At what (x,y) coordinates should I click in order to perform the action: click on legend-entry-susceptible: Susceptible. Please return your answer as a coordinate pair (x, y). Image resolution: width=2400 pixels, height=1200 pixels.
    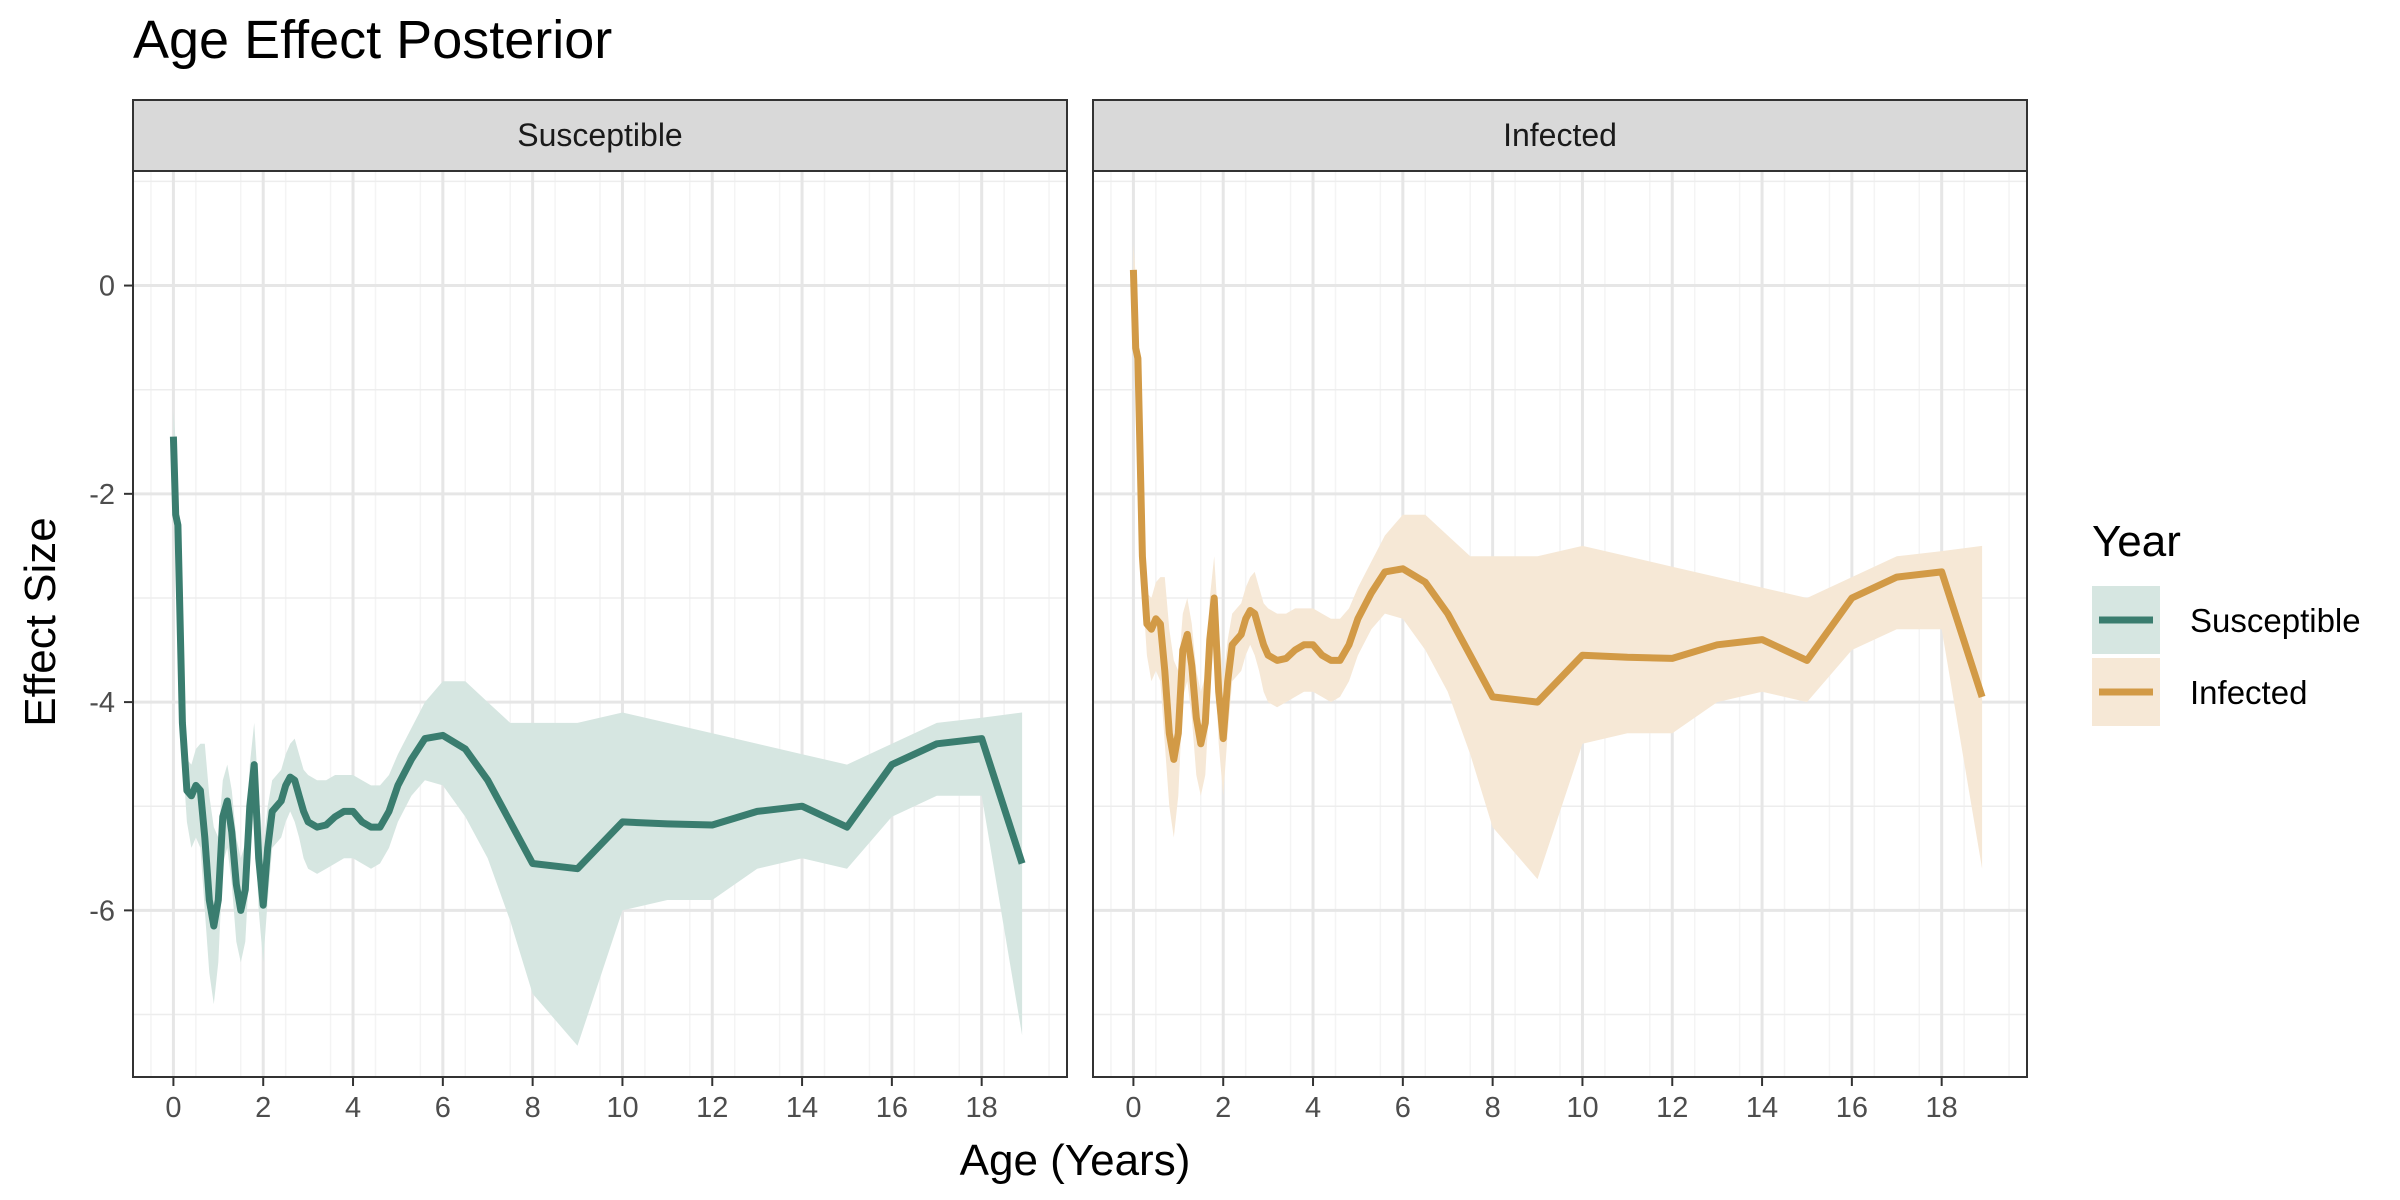
    Looking at the image, I should click on (2226, 620).